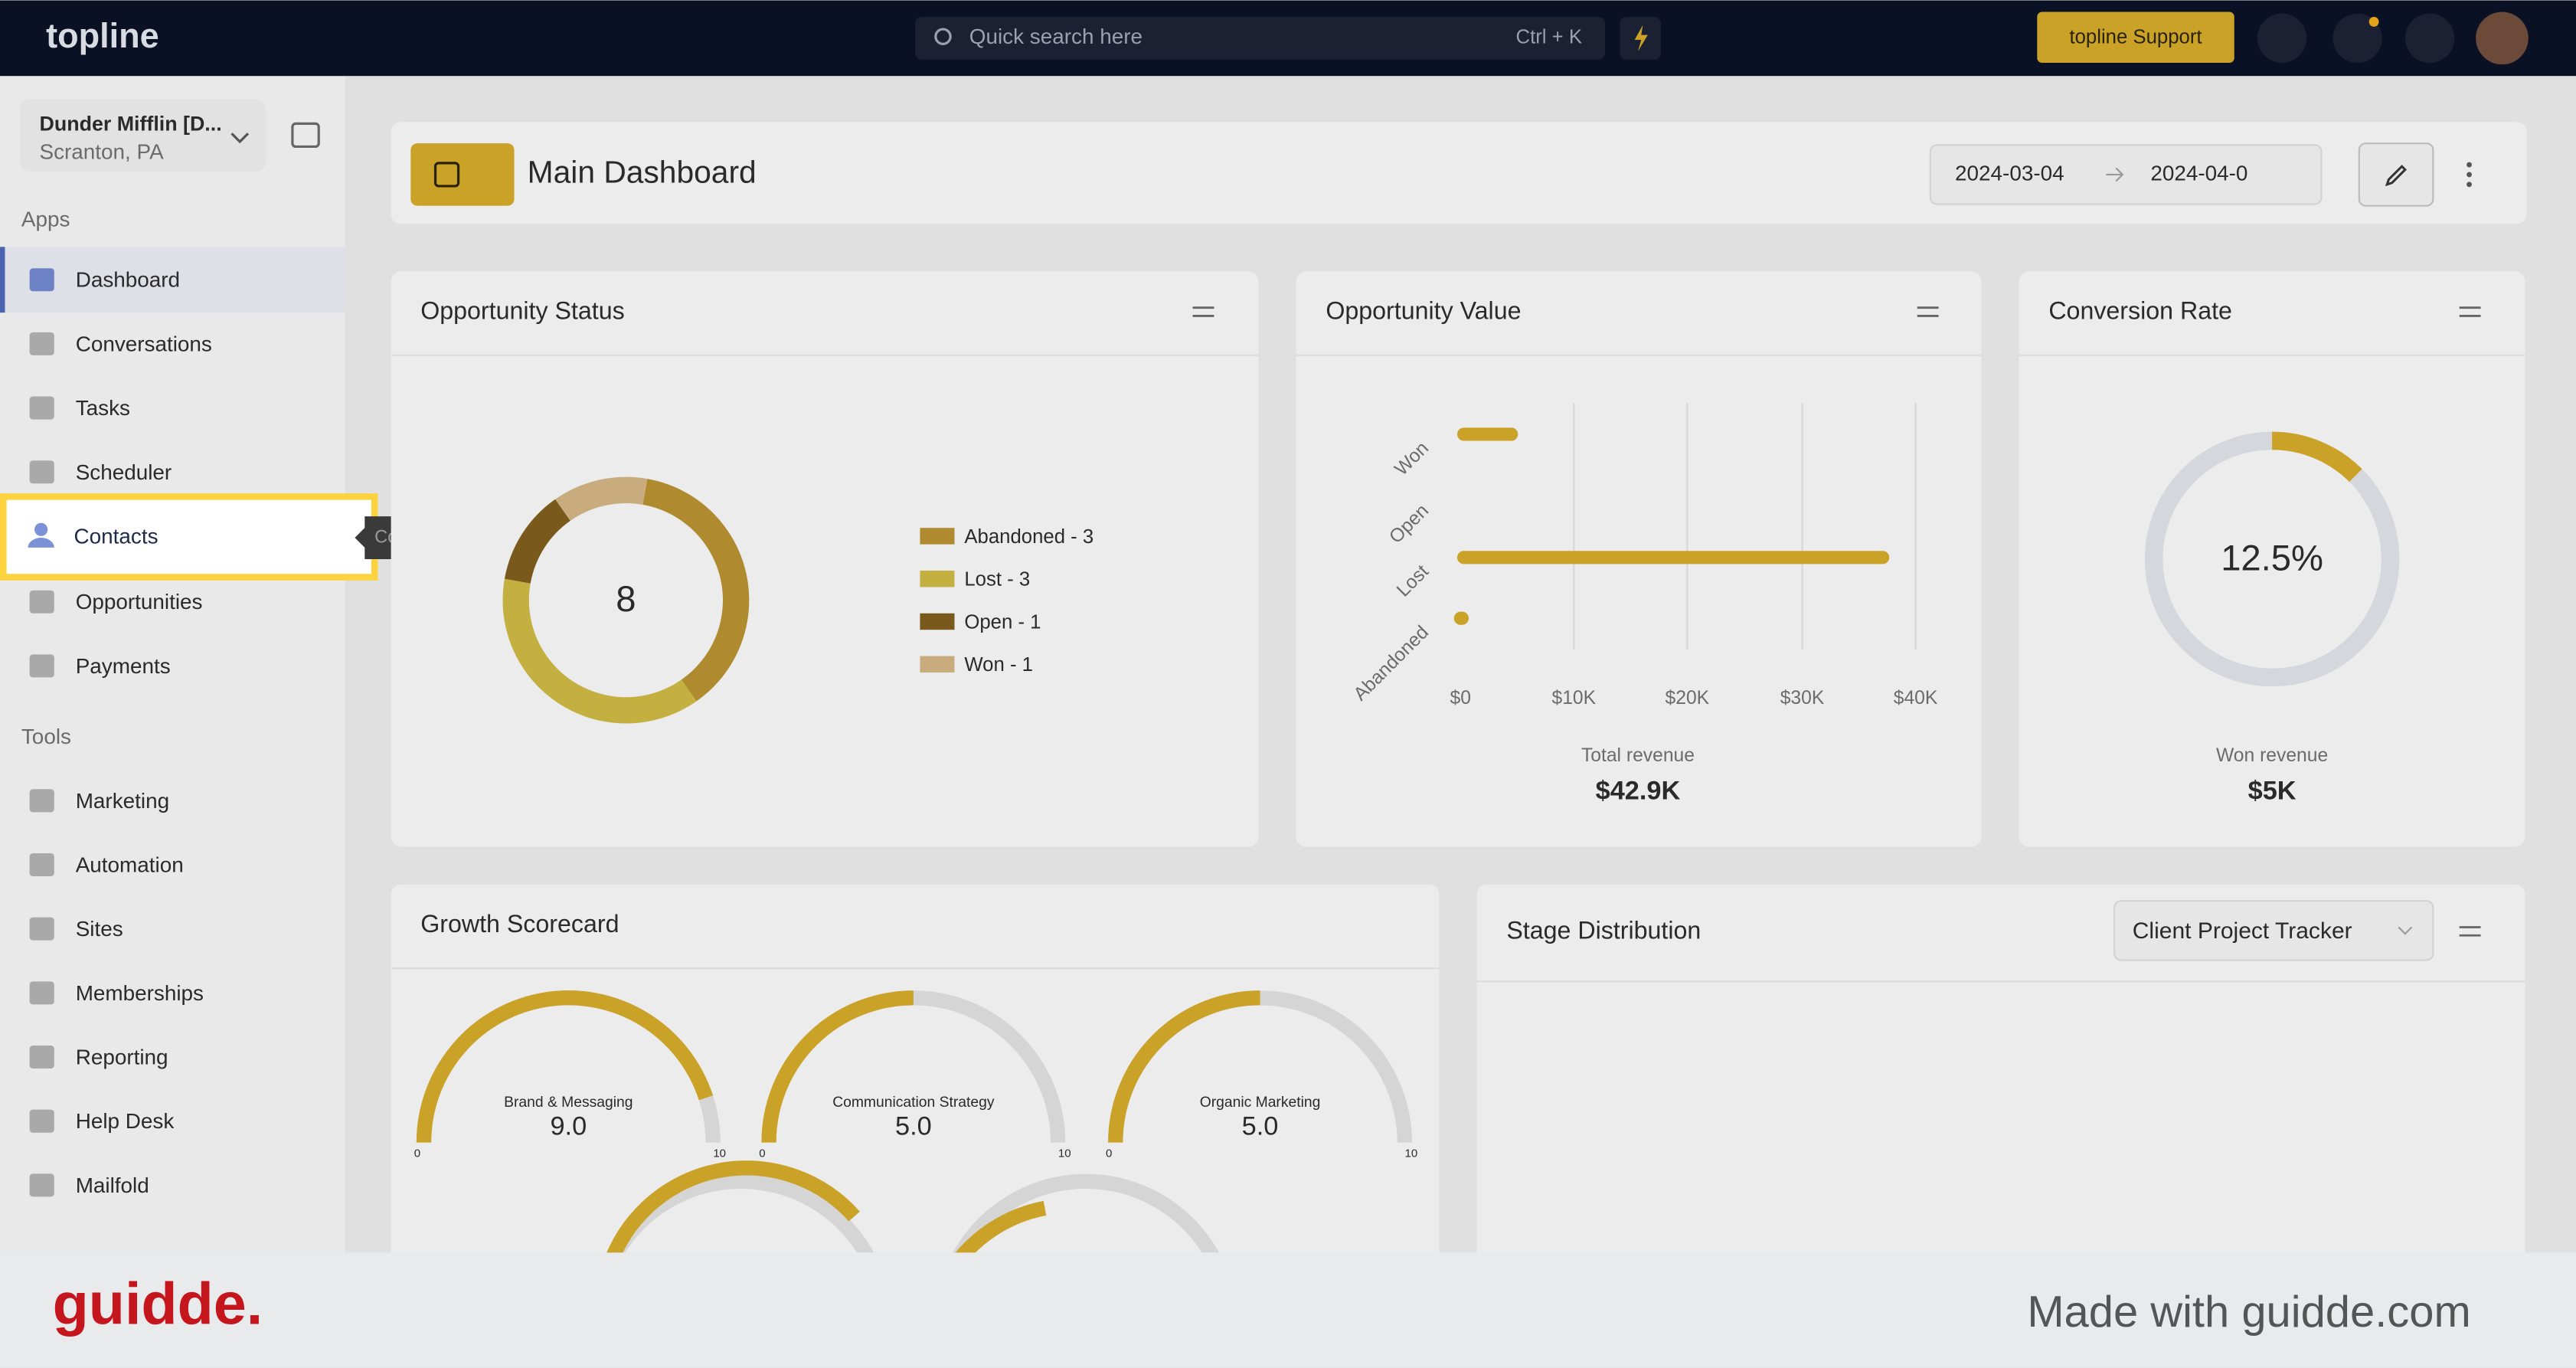 The width and height of the screenshot is (2576, 1368). I want to click on donut, so click(626, 600).